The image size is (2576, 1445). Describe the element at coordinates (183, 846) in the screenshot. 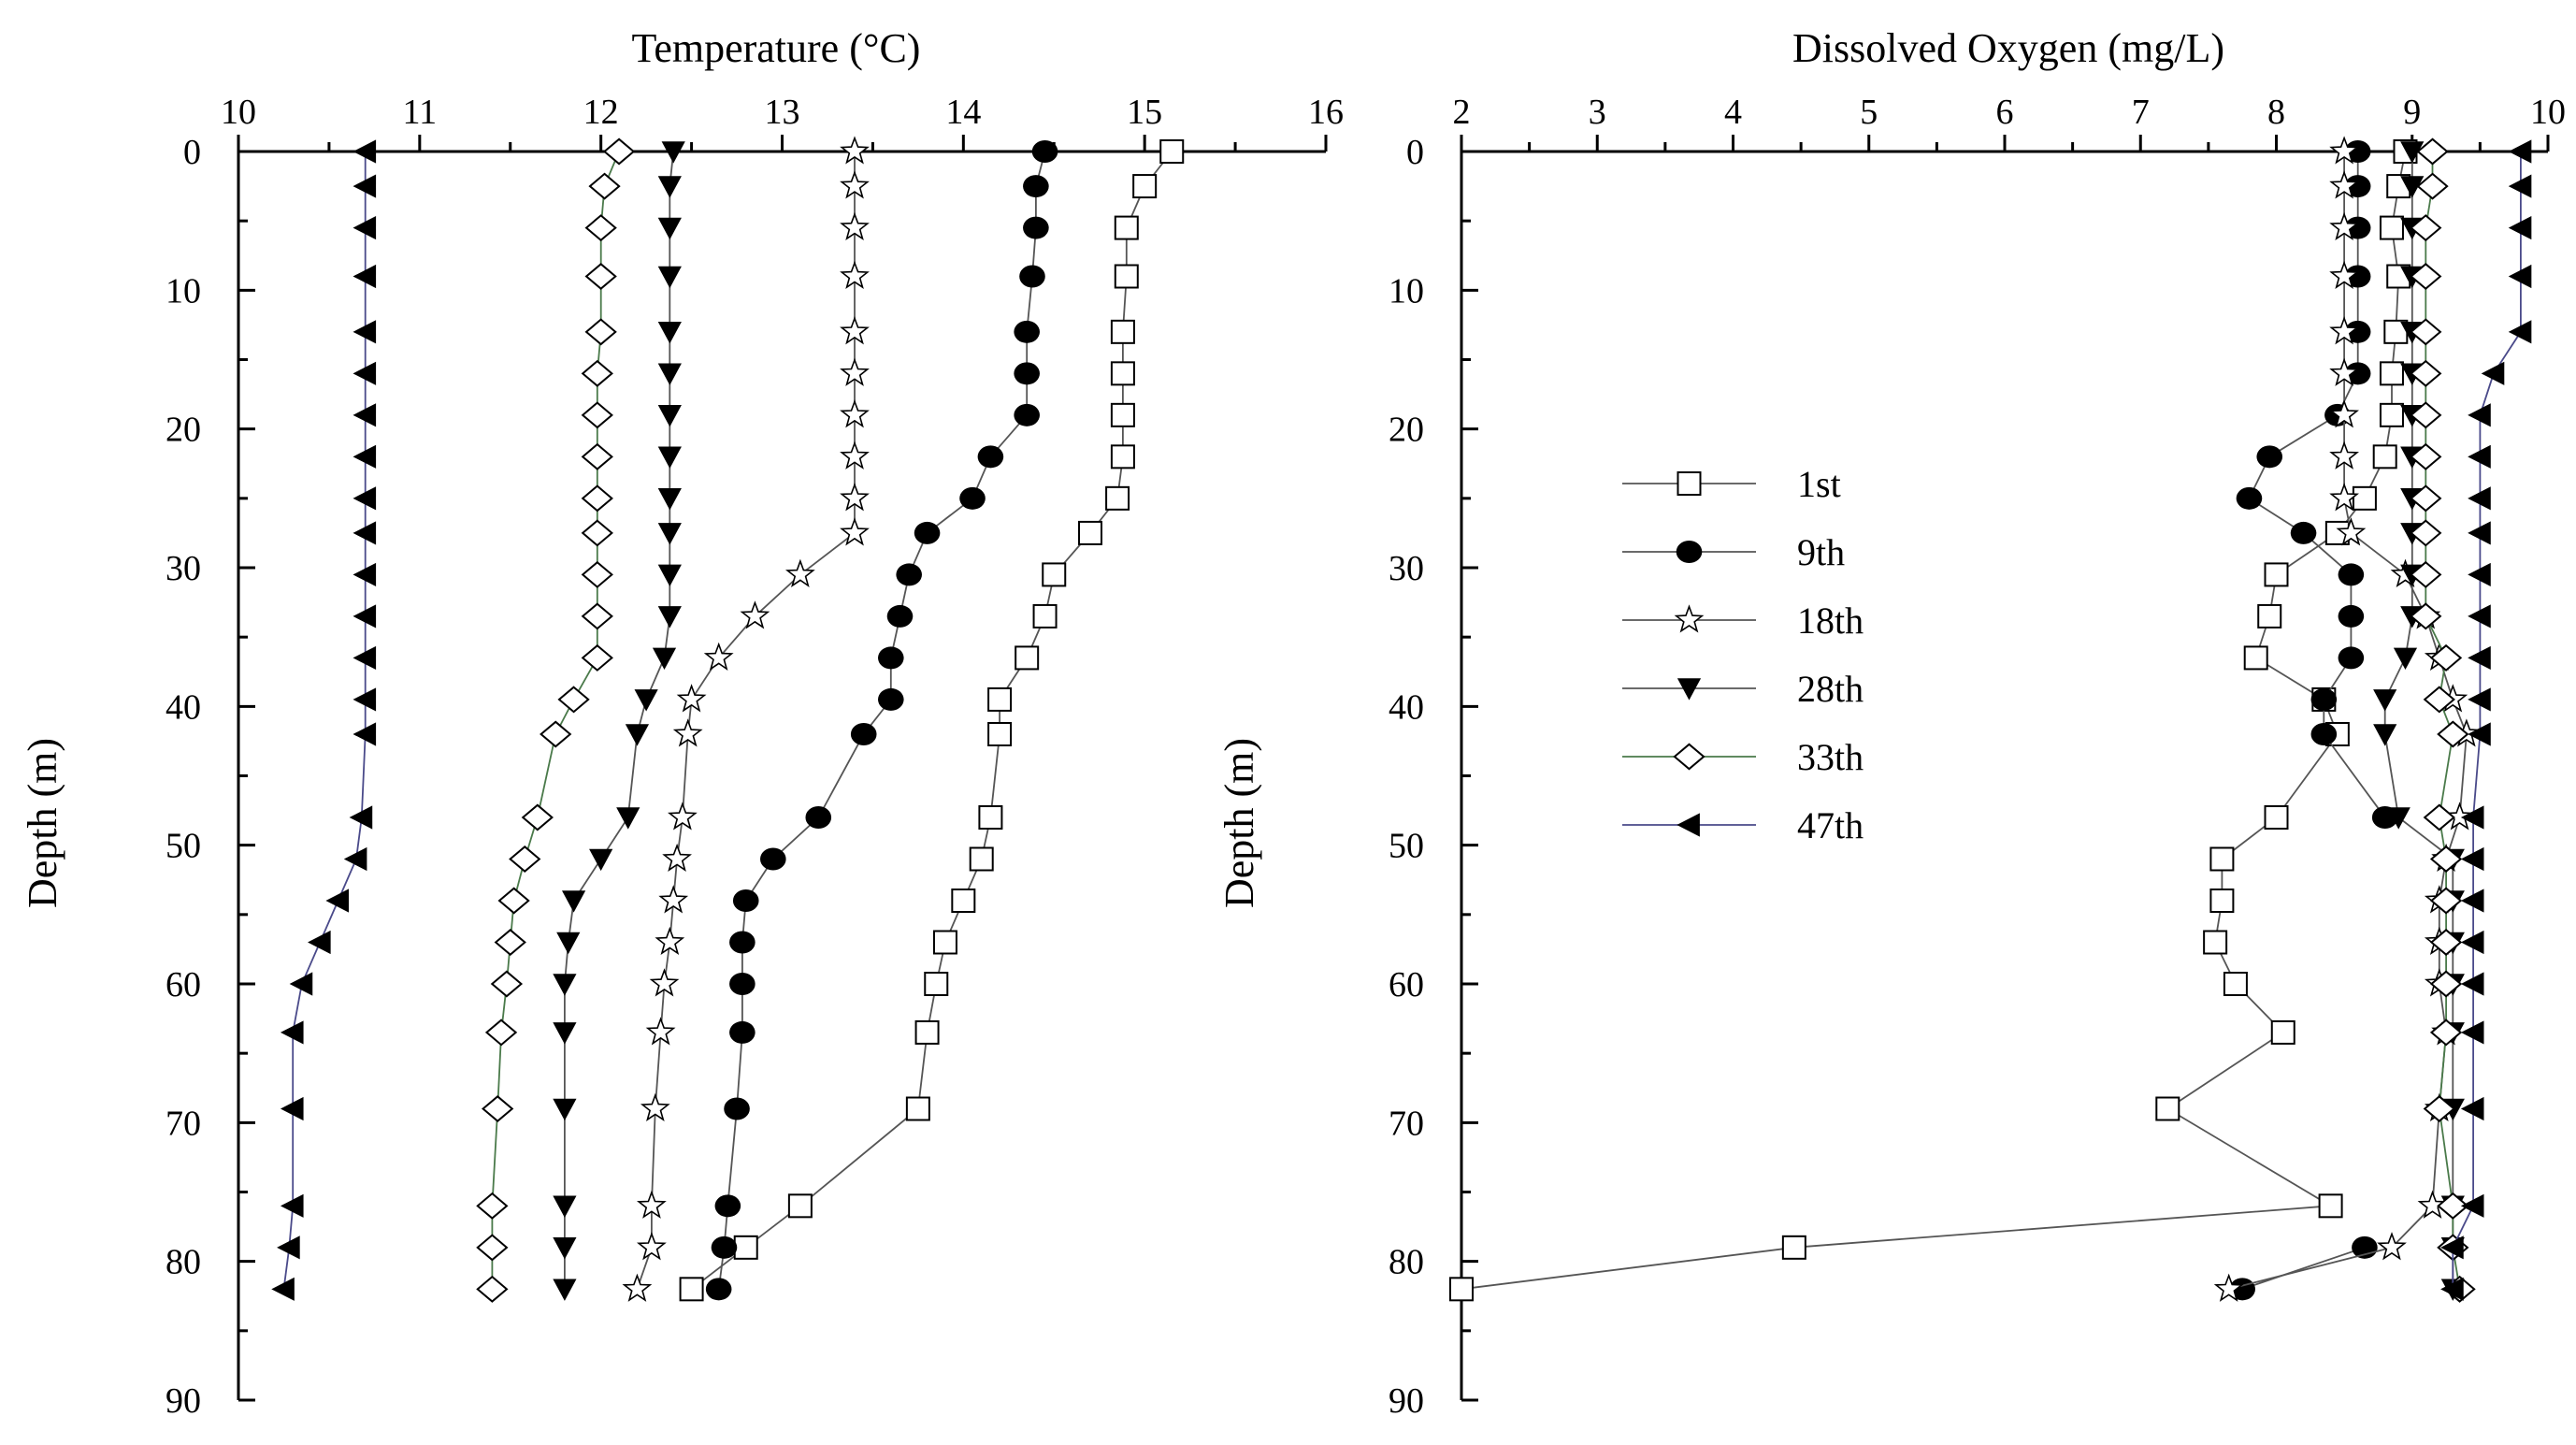

I see `y-tick-label: 50` at that location.